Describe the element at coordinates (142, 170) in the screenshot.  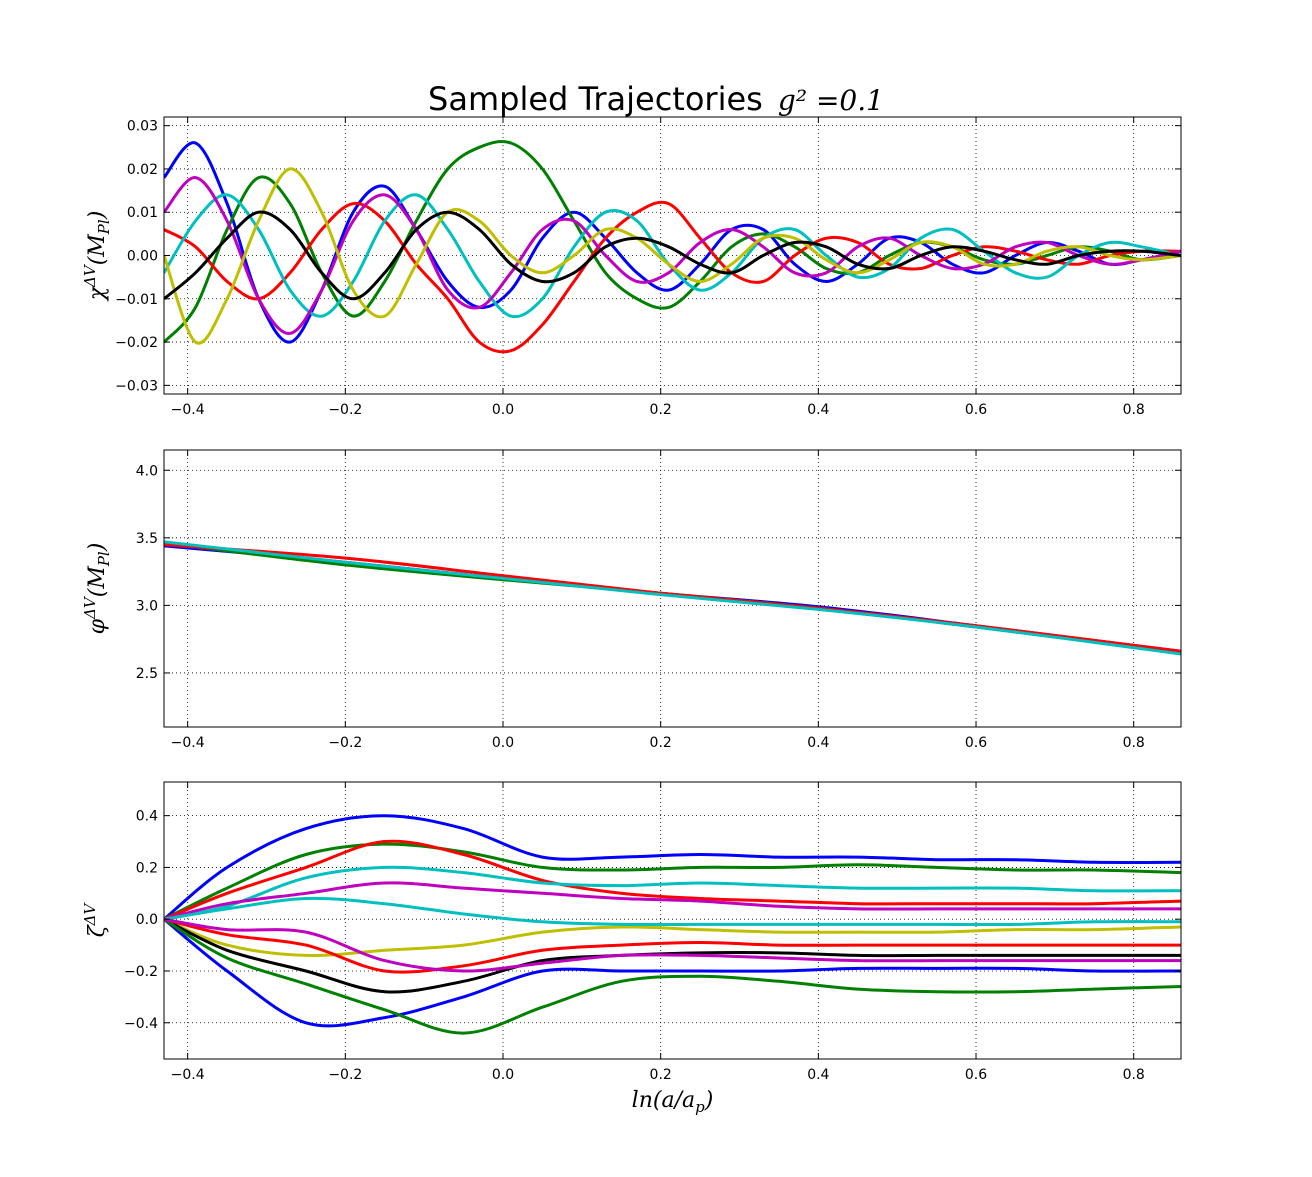
I see `y-tick-label: 0.02` at that location.